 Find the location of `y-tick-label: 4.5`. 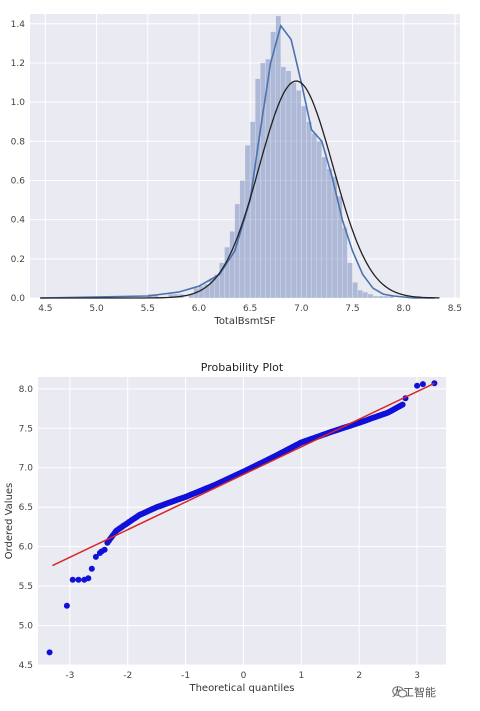

y-tick-label: 4.5 is located at coordinates (26, 666).